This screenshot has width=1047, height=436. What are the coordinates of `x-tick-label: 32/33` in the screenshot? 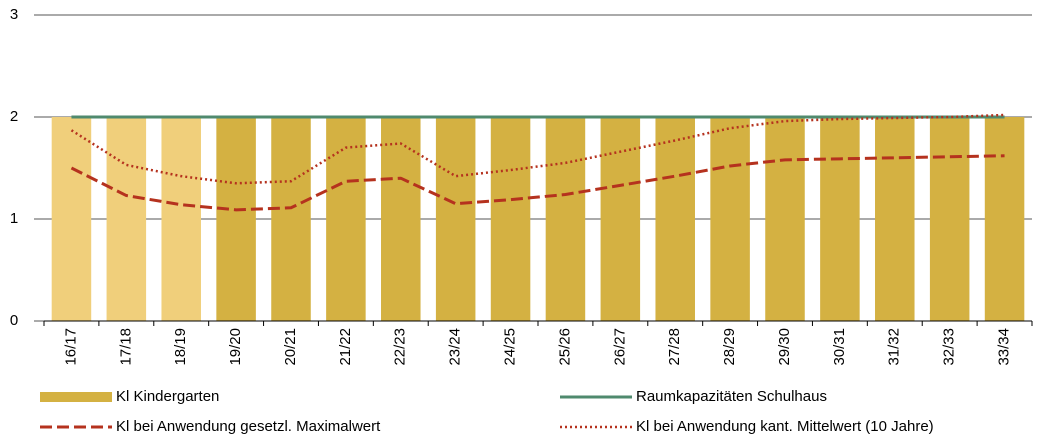 It's located at (949, 347).